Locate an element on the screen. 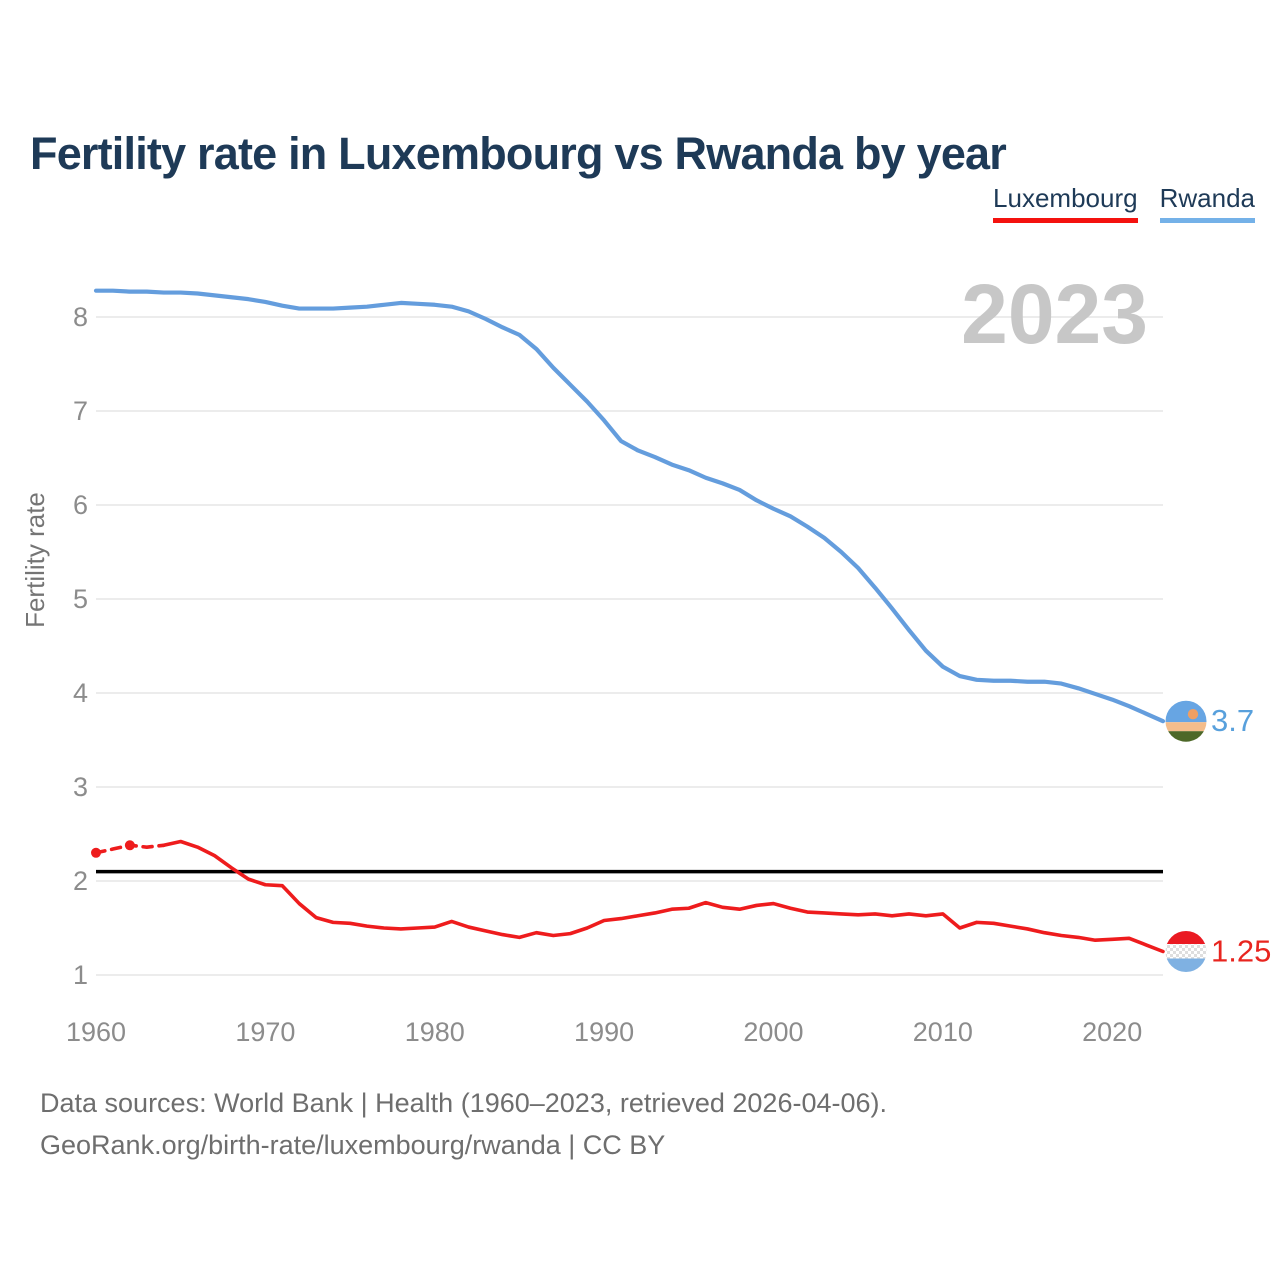  y-tick-label: 6 is located at coordinates (80, 505).